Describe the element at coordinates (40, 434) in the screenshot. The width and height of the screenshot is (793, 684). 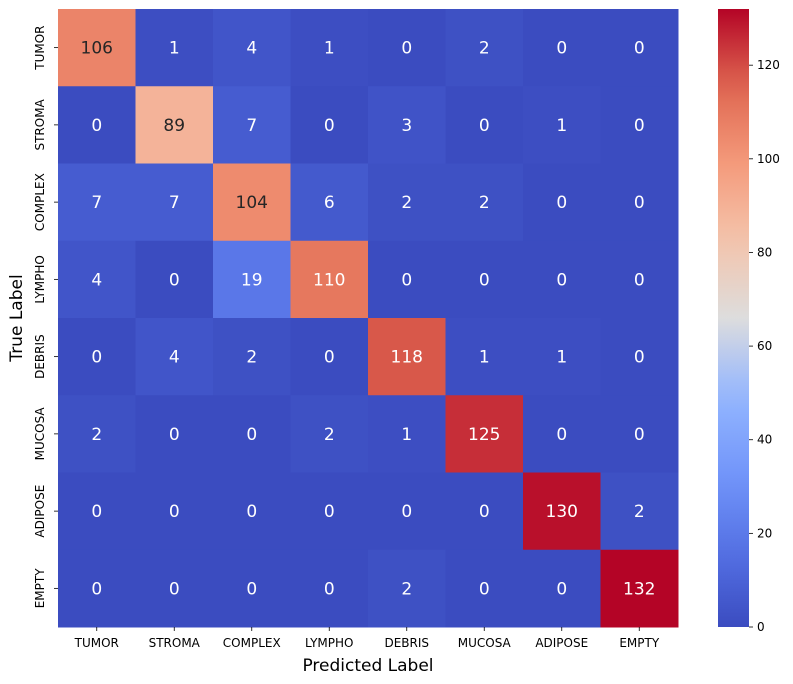
I see `y-tick-label: MUCOSA` at that location.